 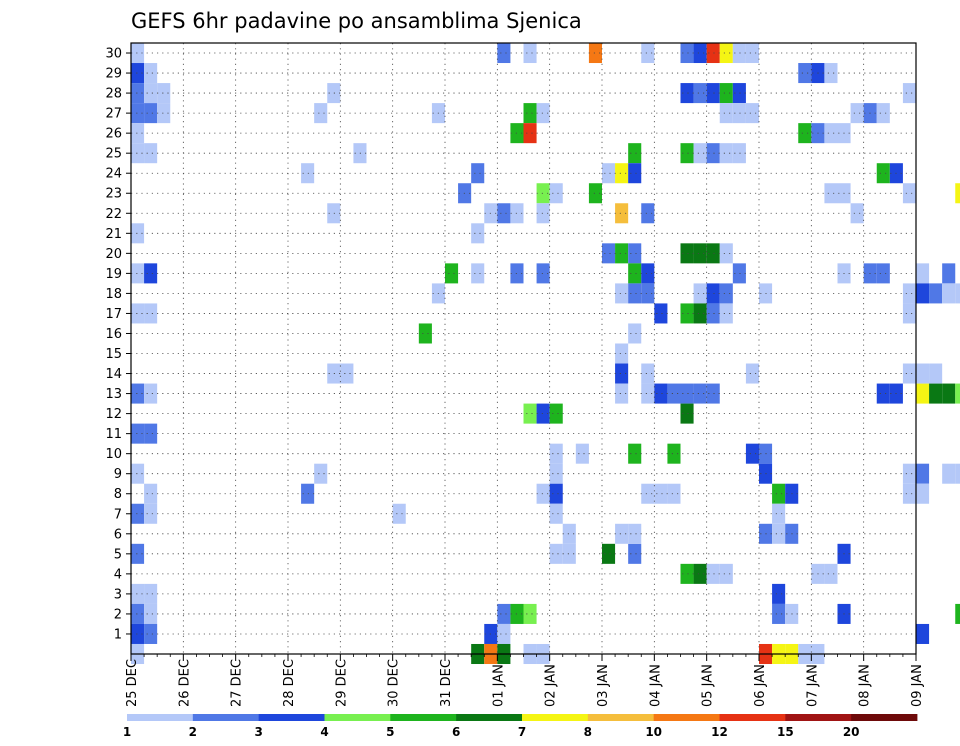 I want to click on y-tick-label: 1, so click(x=118, y=634).